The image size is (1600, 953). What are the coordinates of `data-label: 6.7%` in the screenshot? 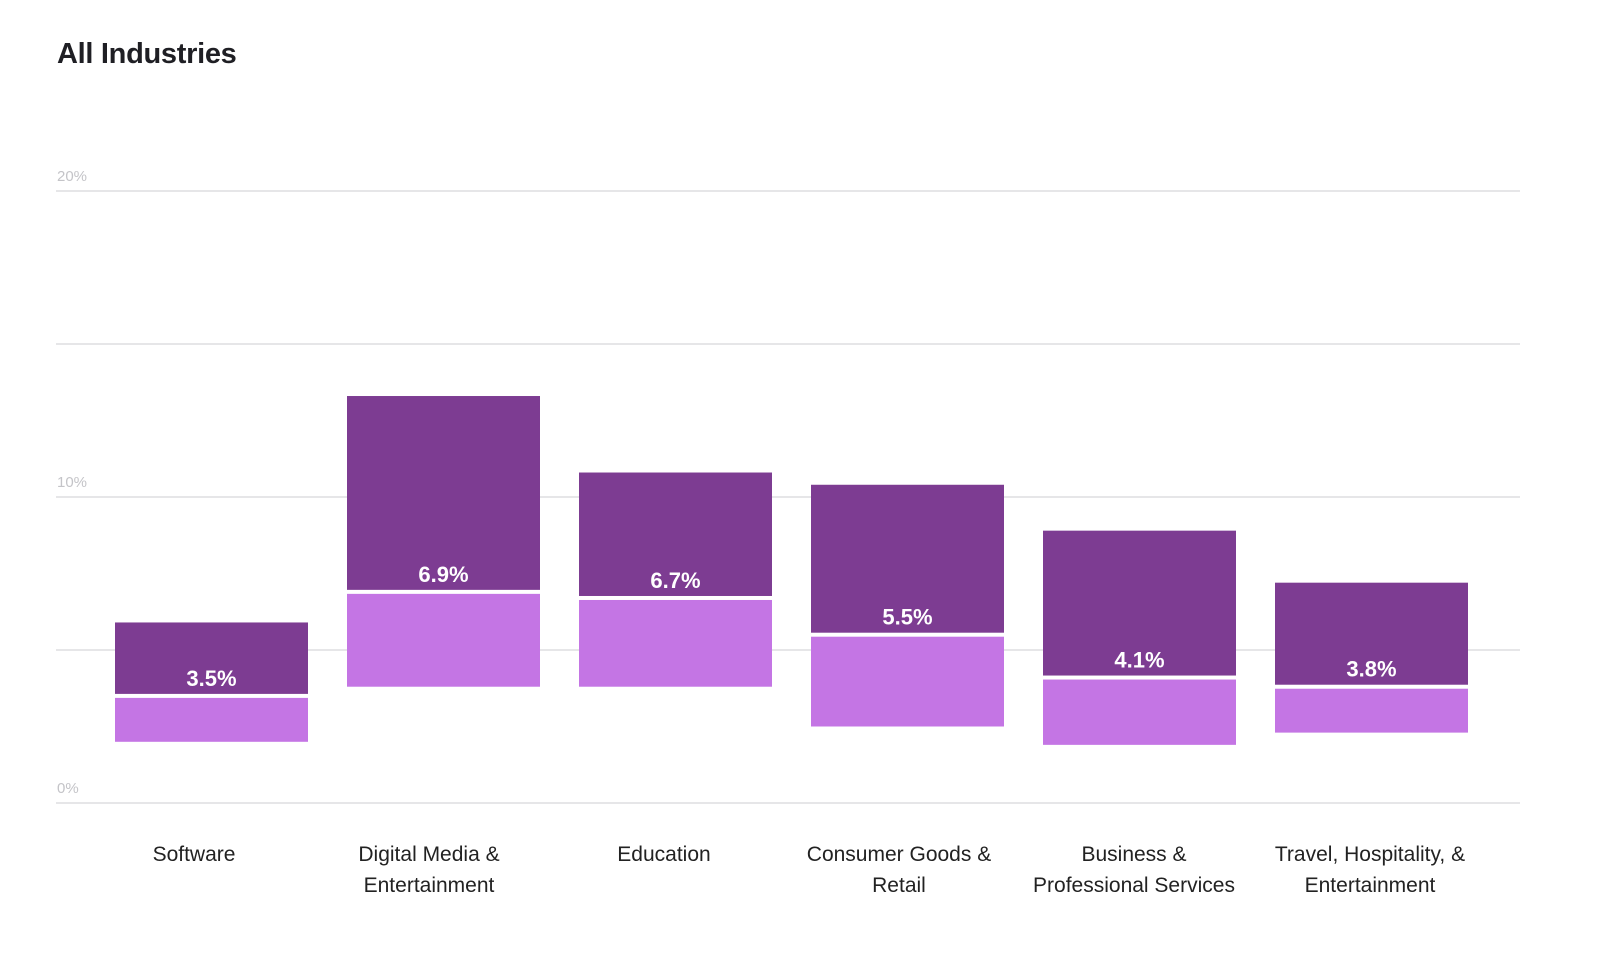 It's located at (675, 580).